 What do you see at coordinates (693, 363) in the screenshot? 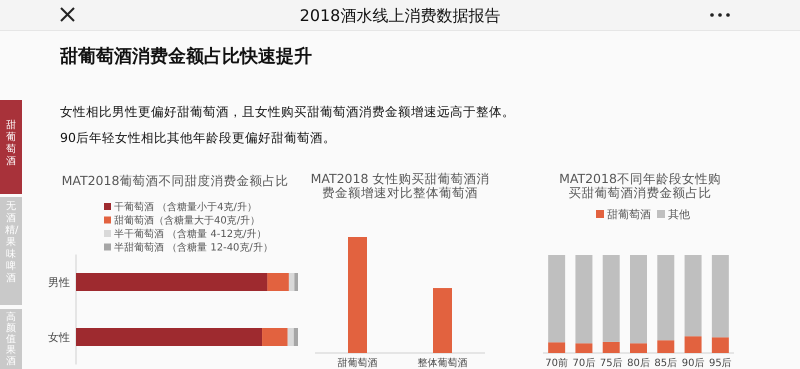
I see `x-tick-label: 90后` at bounding box center [693, 363].